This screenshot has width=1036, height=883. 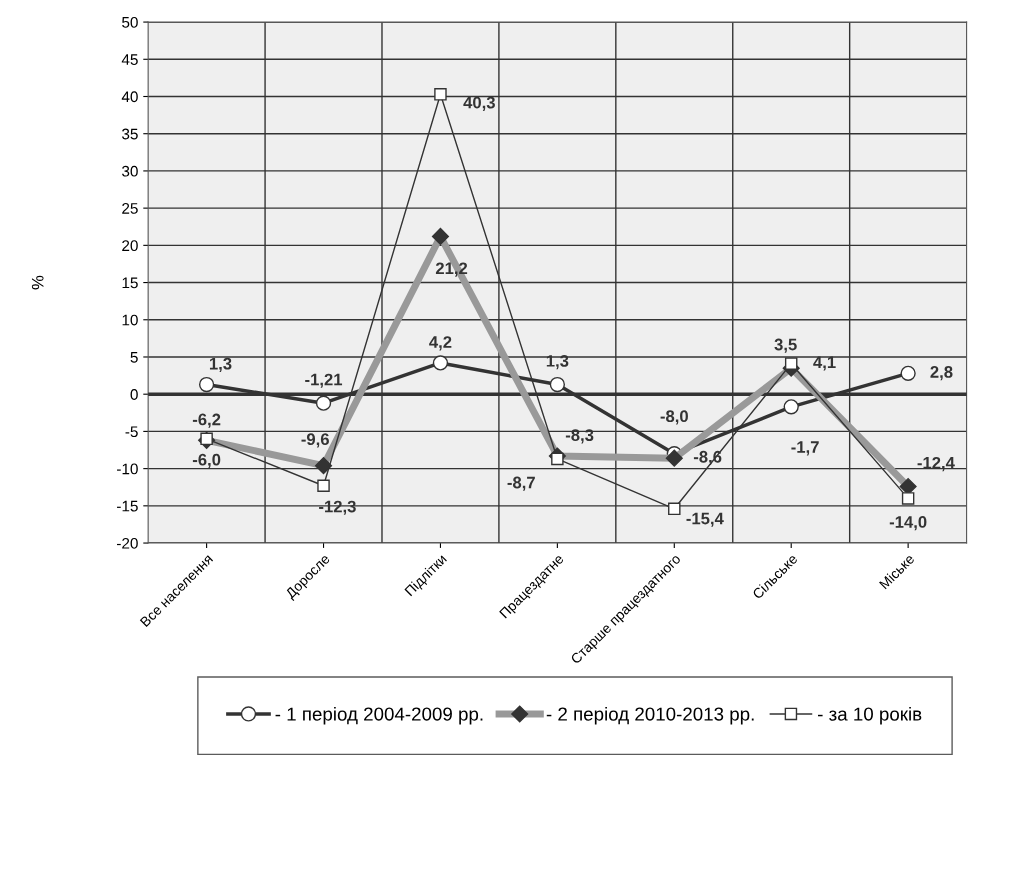 What do you see at coordinates (908, 523) in the screenshot?
I see `data-label: -14,0` at bounding box center [908, 523].